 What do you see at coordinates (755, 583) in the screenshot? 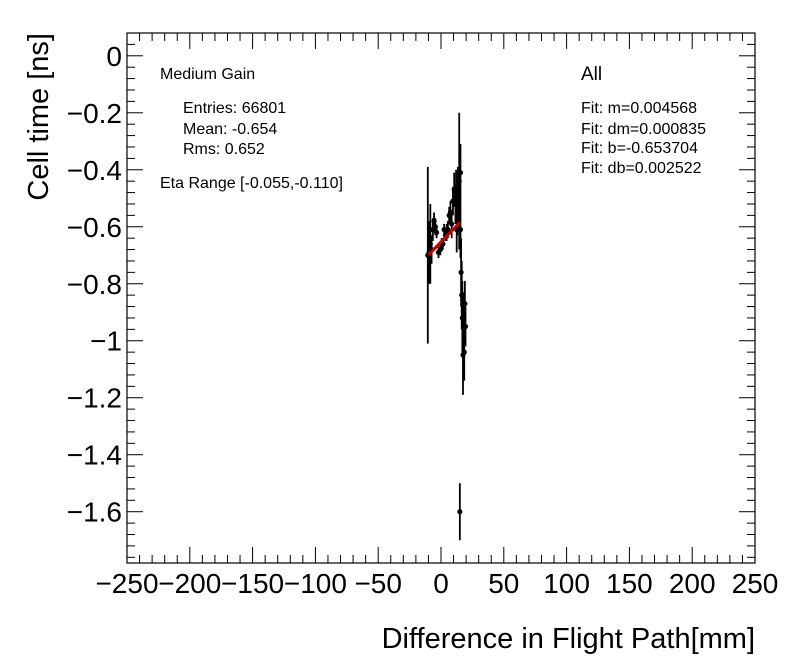
I see `x-tick-label: 250` at bounding box center [755, 583].